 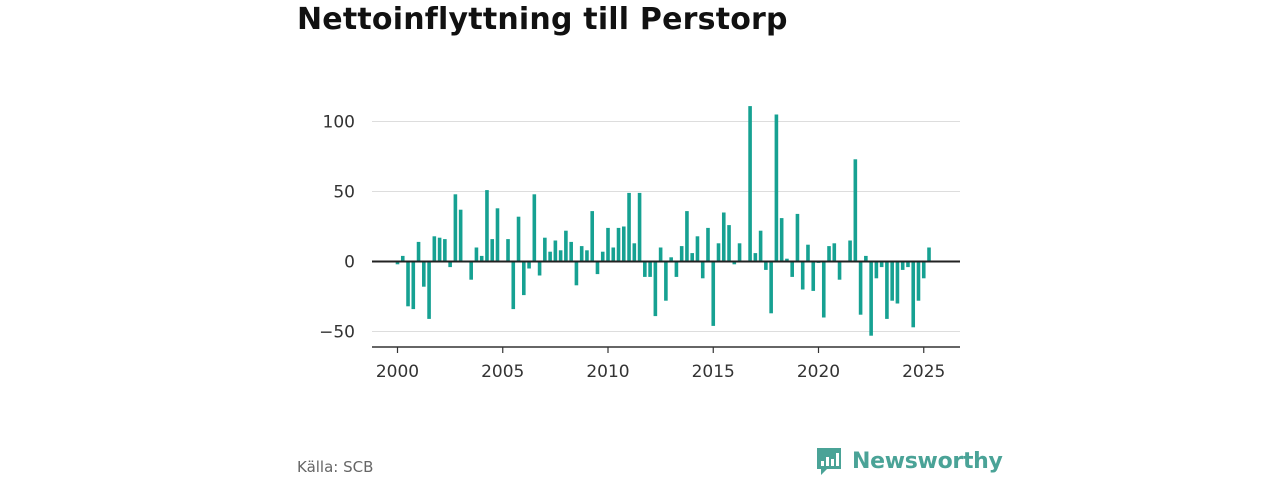 I want to click on y-tick-label: 0, so click(x=349, y=263).